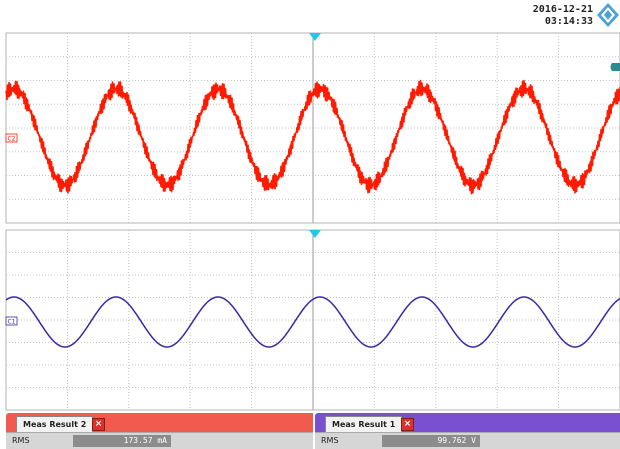 The width and height of the screenshot is (620, 449). I want to click on rohde-schwarz-logo-icon, so click(608, 15).